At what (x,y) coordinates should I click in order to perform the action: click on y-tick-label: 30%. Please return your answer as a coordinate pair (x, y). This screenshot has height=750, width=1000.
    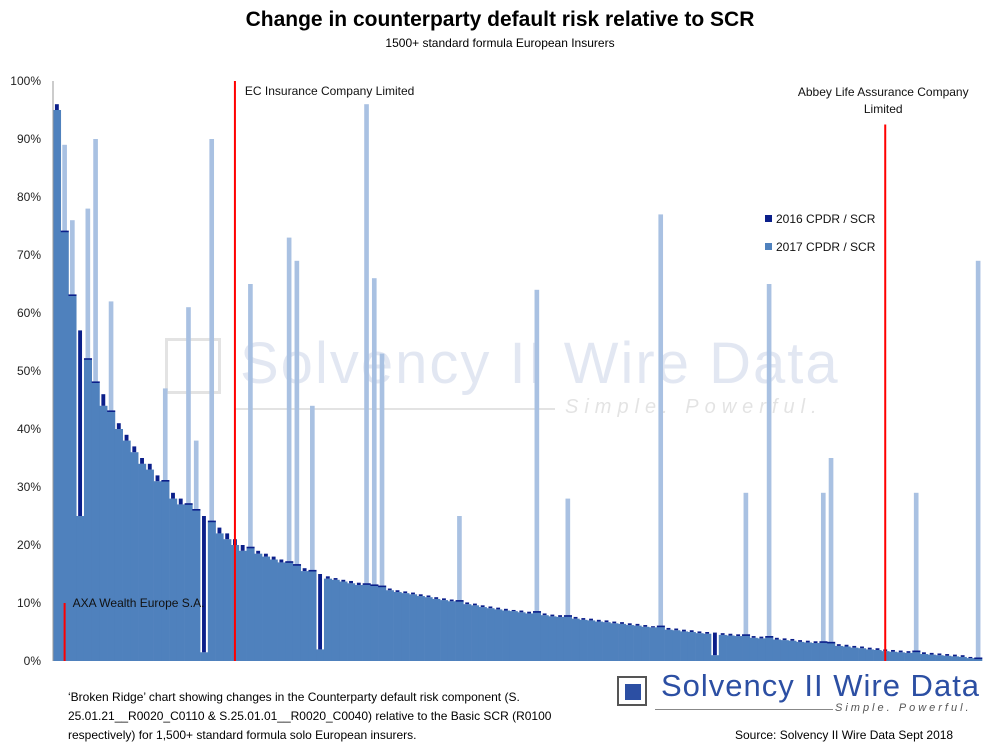
    Looking at the image, I should click on (29, 487).